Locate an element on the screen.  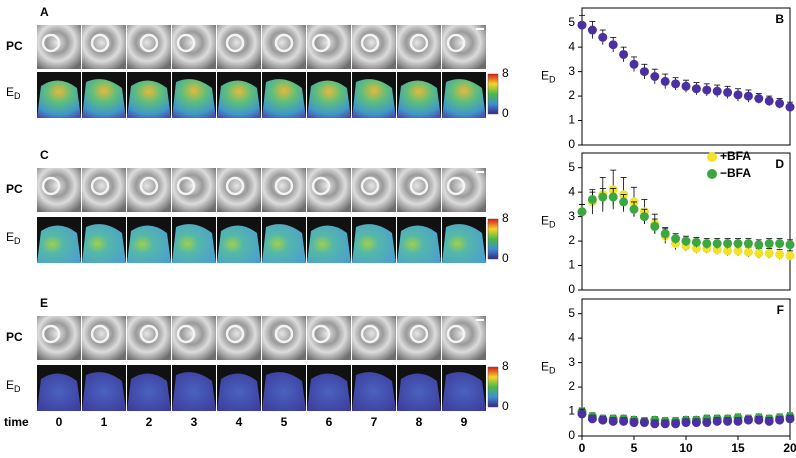
time-tick-label: 0 is located at coordinates (59, 422).